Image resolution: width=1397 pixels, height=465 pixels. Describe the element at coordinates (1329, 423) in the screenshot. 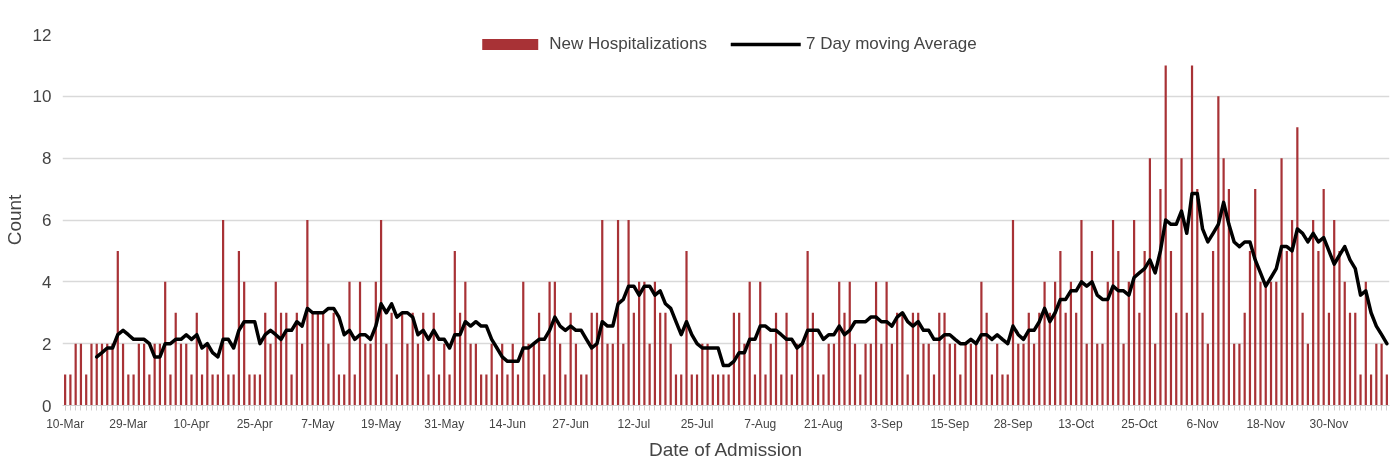

I see `x-tick-label: 30-Nov` at that location.